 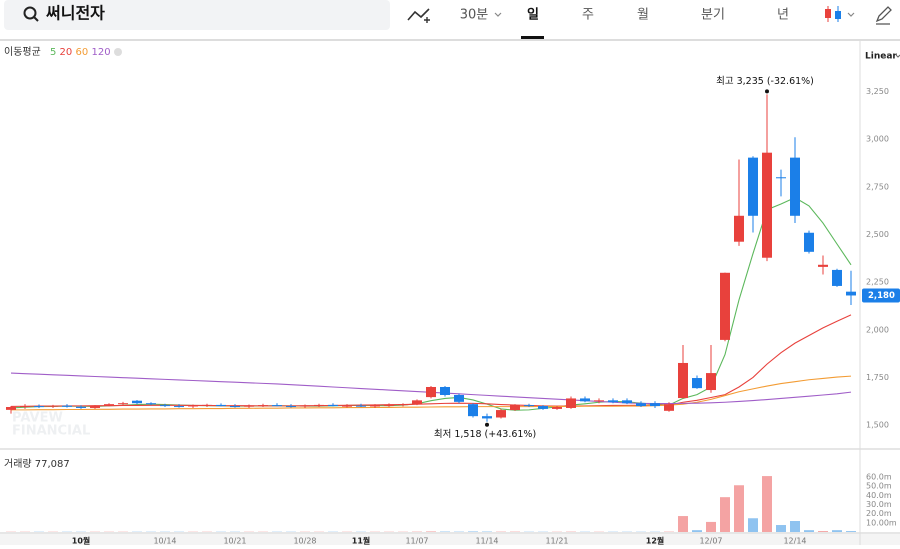 What do you see at coordinates (588, 15) in the screenshot?
I see `interval-tab: 주` at bounding box center [588, 15].